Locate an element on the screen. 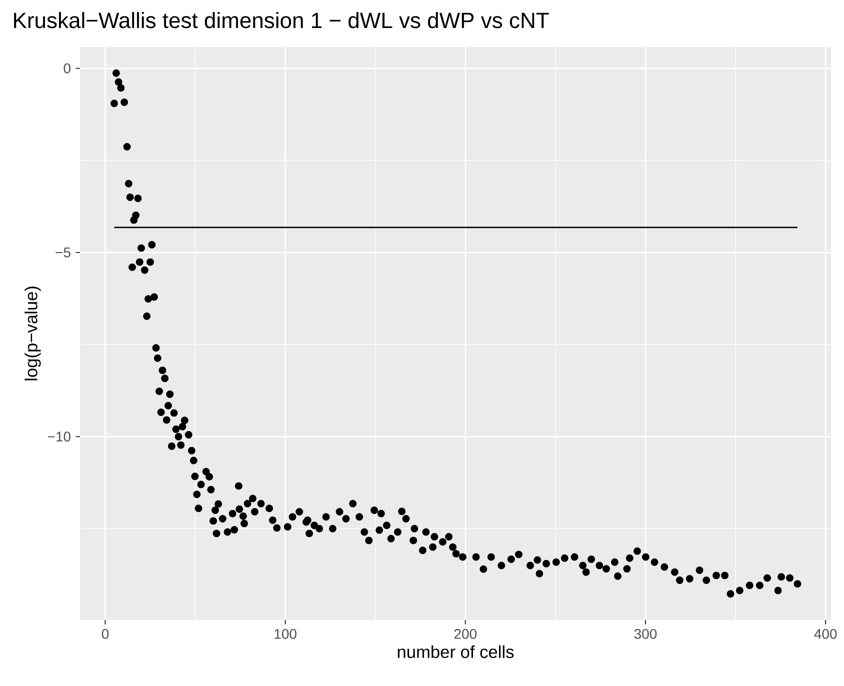 This screenshot has height=686, width=844. y-axis-title: log(p−value) is located at coordinates (32, 333).